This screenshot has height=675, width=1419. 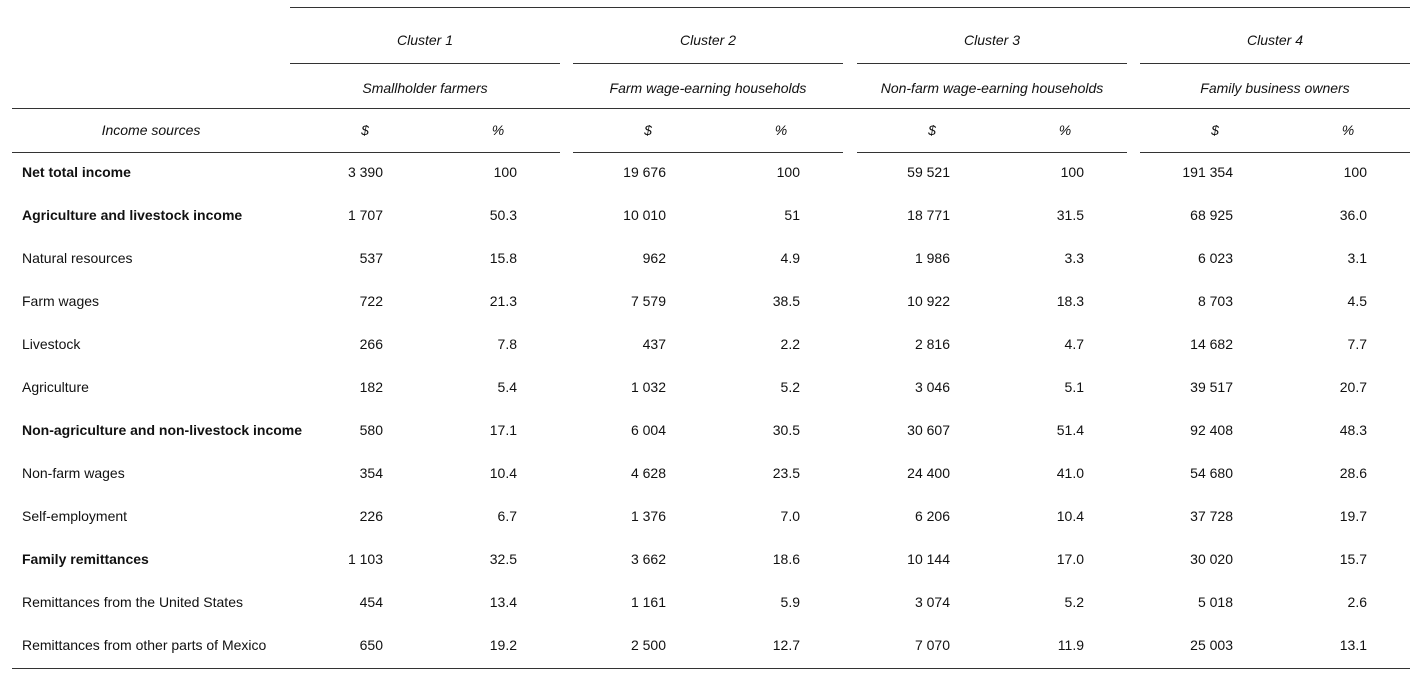 I want to click on percent-cell: 5.9, so click(x=790, y=602).